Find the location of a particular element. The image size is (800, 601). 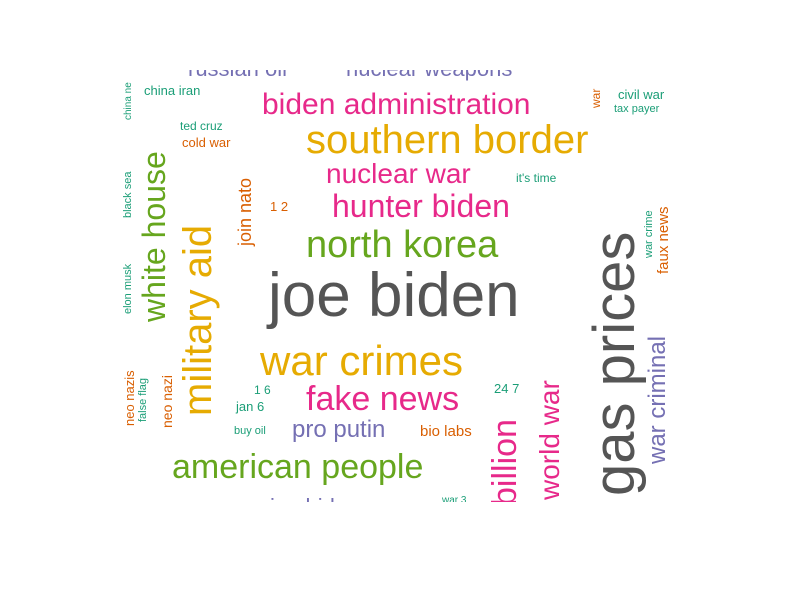

word-american-people: american people is located at coordinates (298, 467).